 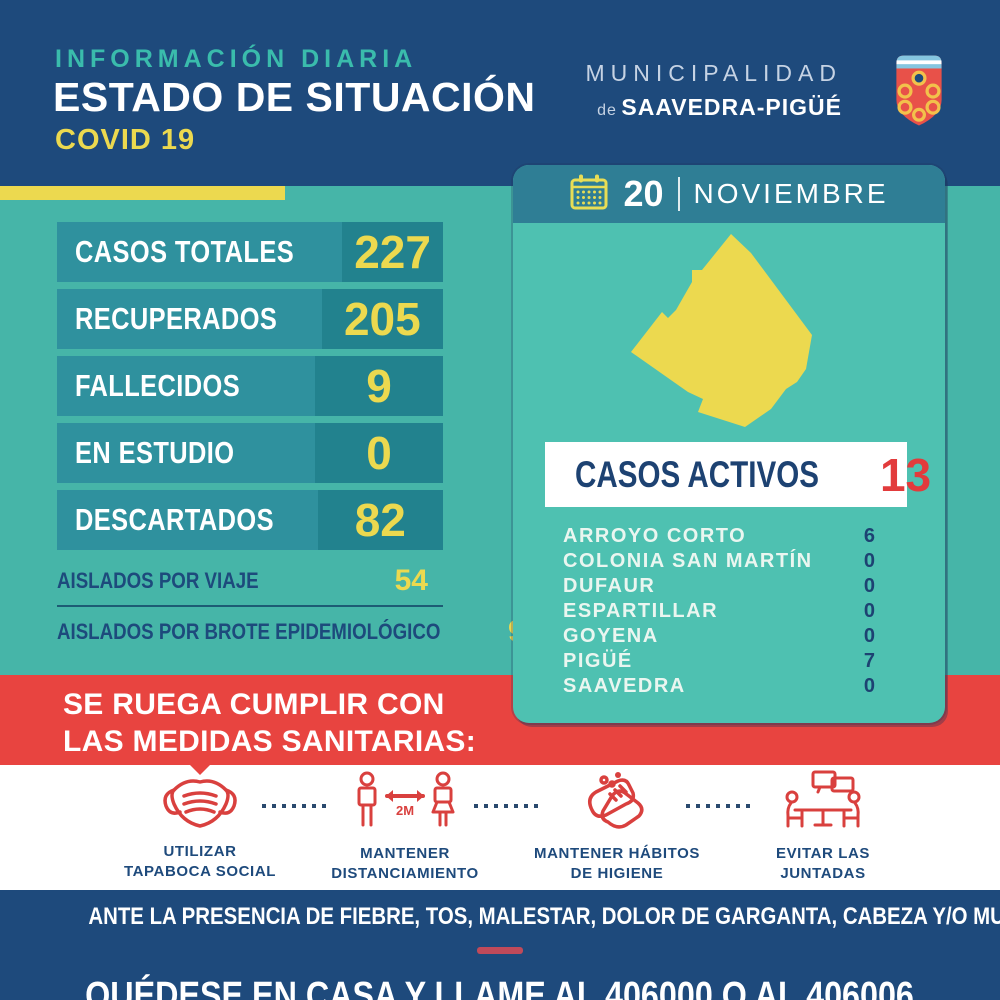 I want to click on municipality-district: SAAVEDRA-PIGÜÉ, so click(x=731, y=107).